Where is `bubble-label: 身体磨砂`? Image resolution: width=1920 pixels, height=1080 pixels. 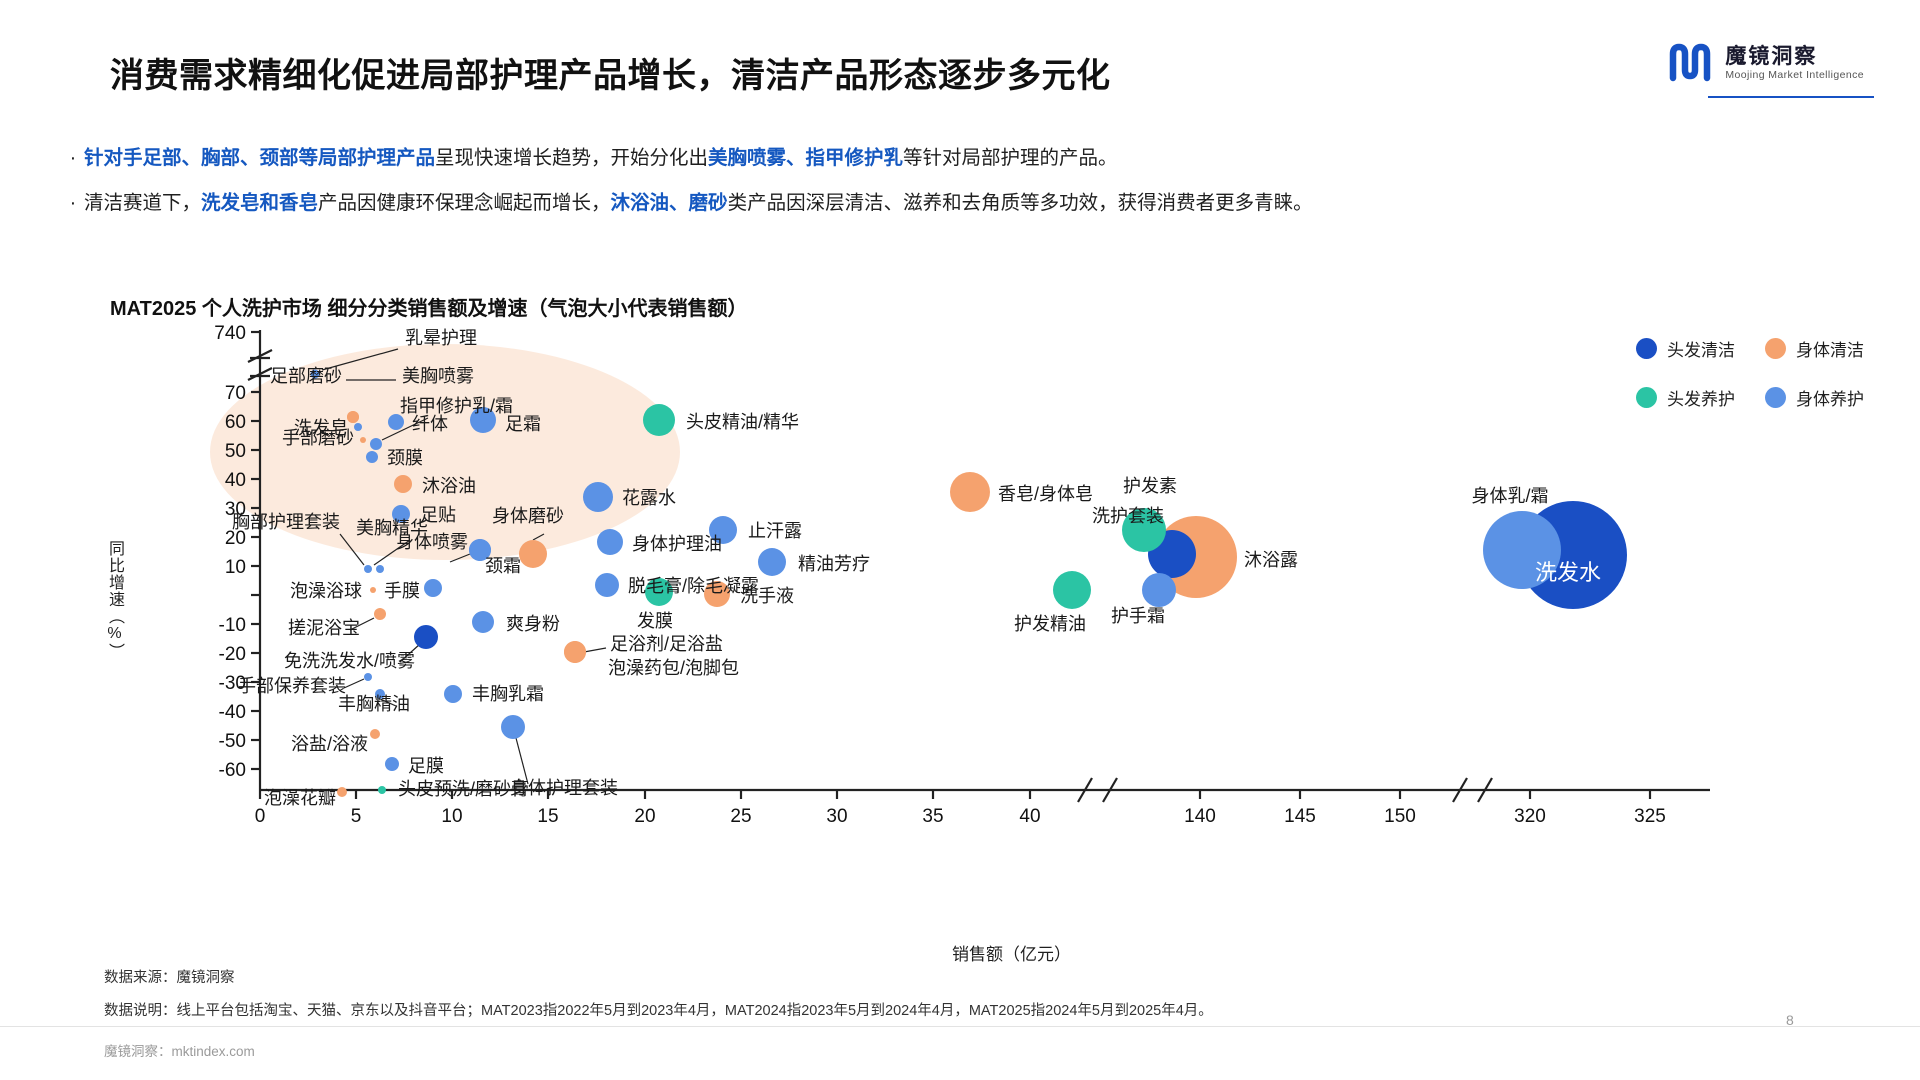 bubble-label: 身体磨砂 is located at coordinates (528, 516).